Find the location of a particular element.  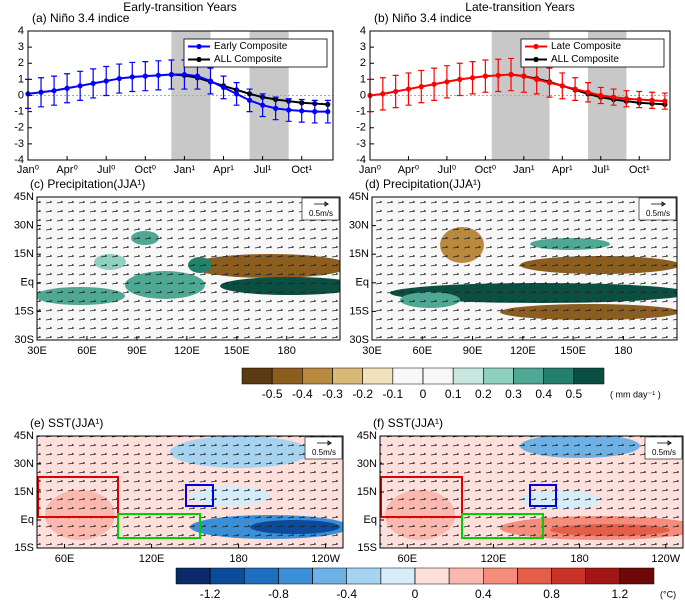

vector-ref-box is located at coordinates (320, 209).